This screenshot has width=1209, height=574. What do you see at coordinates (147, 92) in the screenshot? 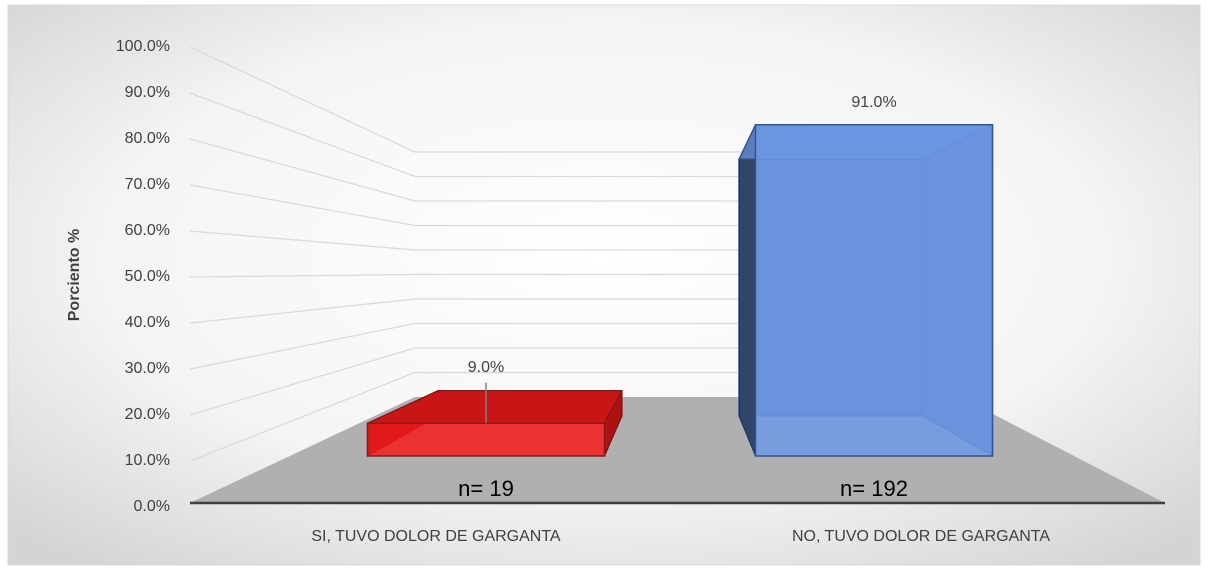
I see `y-tick-label: 90.0%` at bounding box center [147, 92].